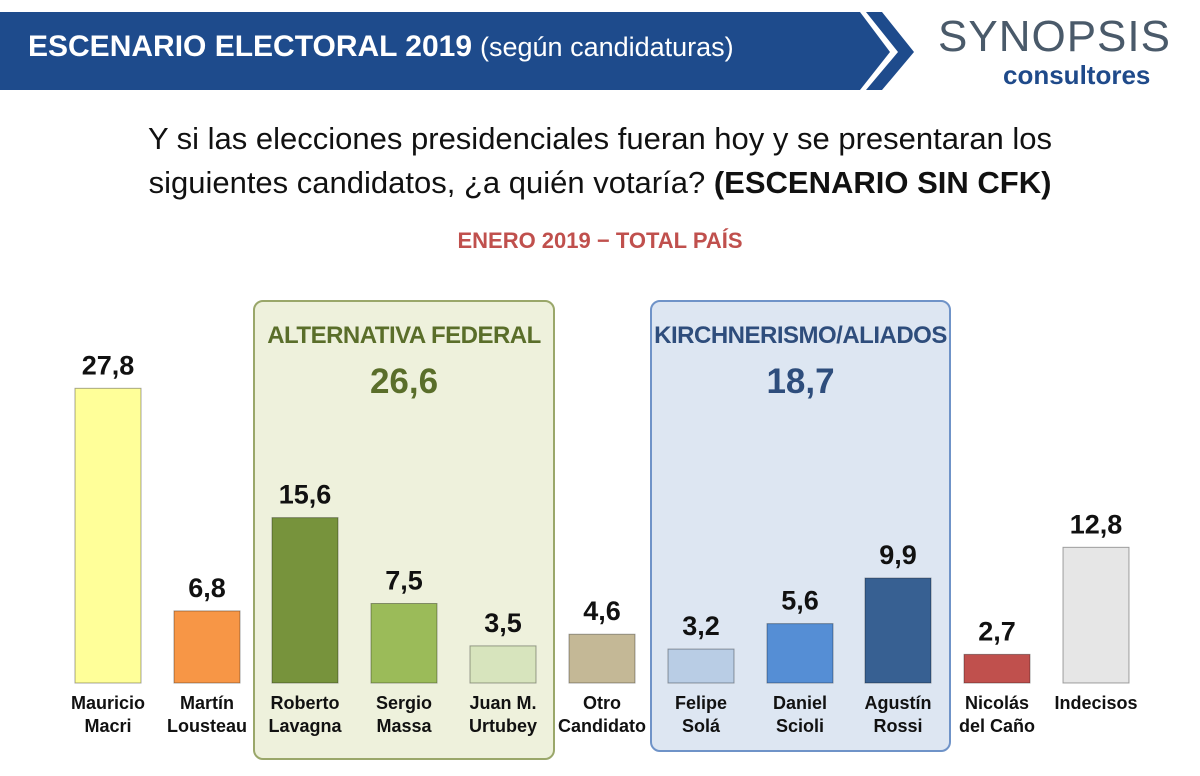  Describe the element at coordinates (207, 588) in the screenshot. I see `data-label-1: 6,8` at that location.